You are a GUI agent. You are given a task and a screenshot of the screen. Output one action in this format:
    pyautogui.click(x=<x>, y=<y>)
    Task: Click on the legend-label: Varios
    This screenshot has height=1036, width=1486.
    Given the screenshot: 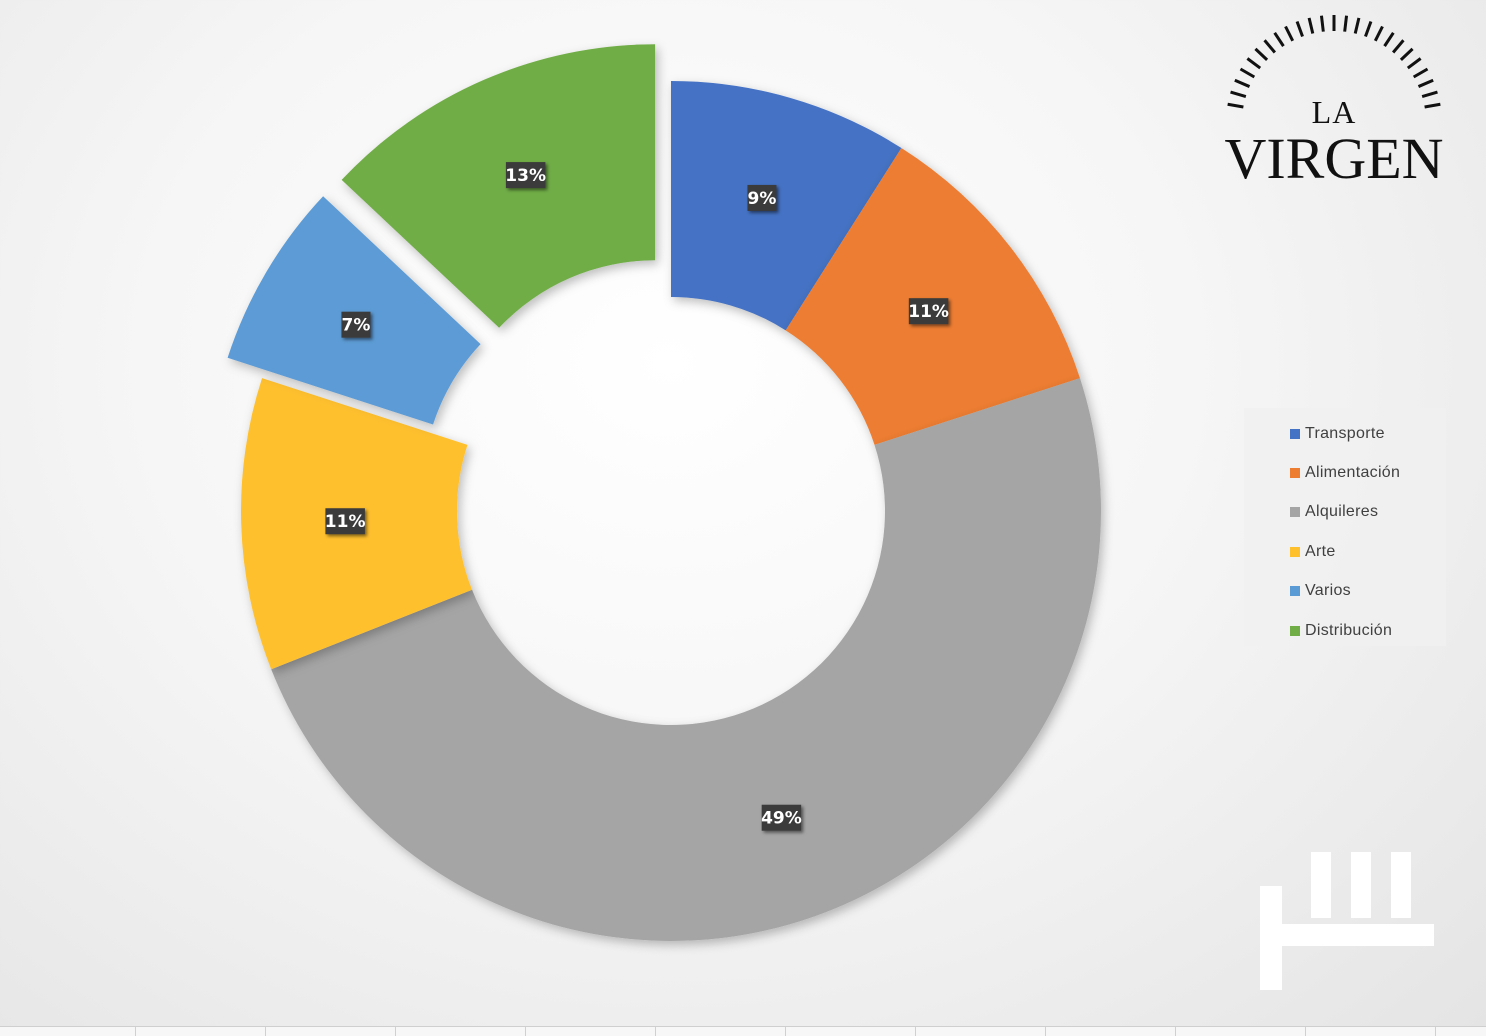 What is the action you would take?
    pyautogui.click(x=1328, y=591)
    